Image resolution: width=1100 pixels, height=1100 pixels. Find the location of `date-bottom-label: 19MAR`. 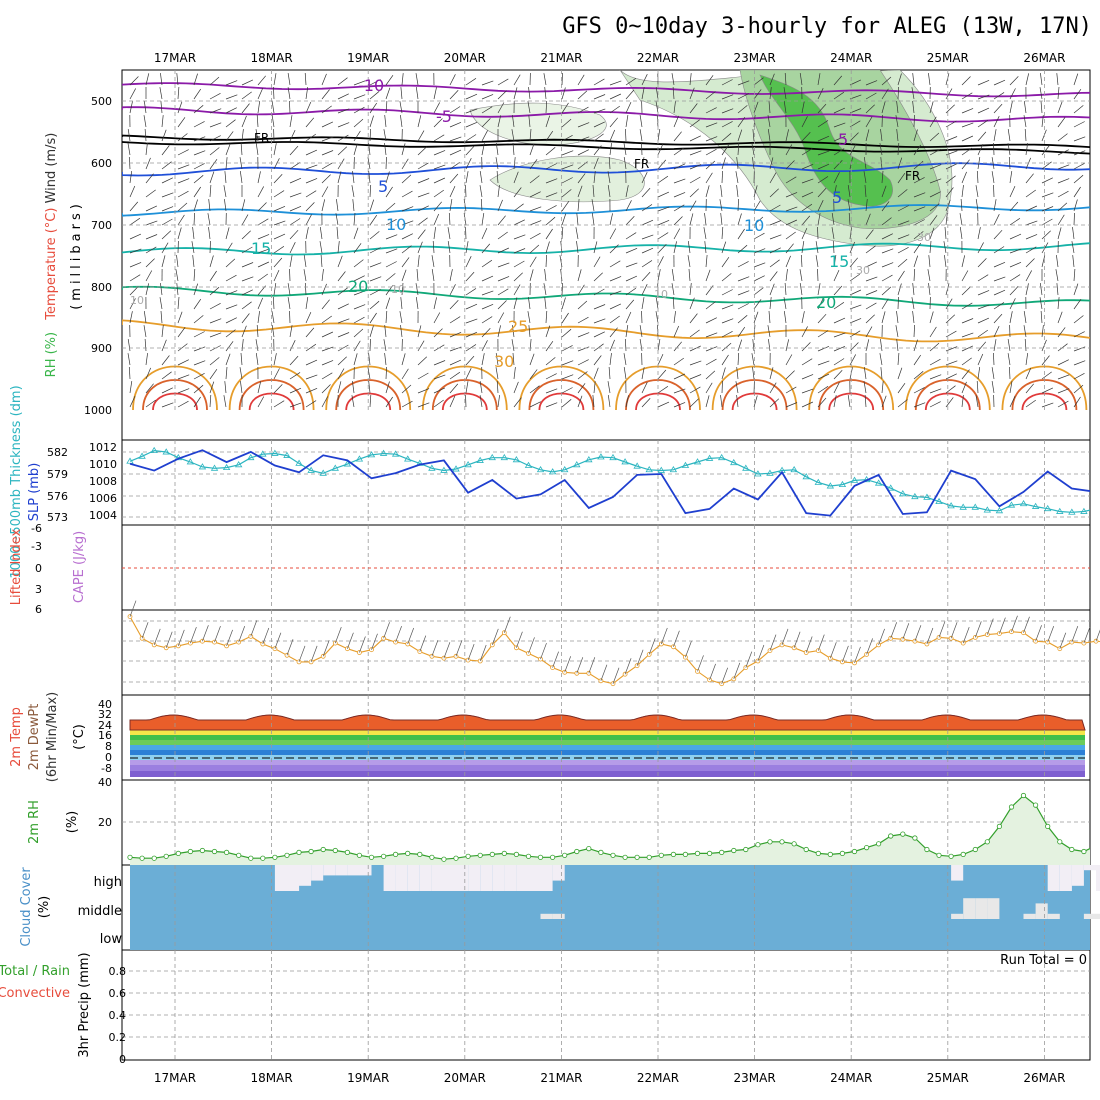

date-bottom-label: 19MAR is located at coordinates (368, 1078).